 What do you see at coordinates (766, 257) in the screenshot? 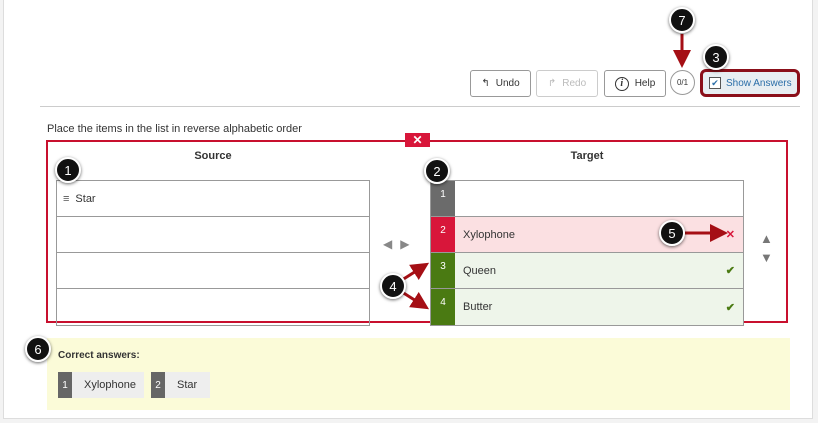
I see `move-down-icon: ▼` at bounding box center [766, 257].